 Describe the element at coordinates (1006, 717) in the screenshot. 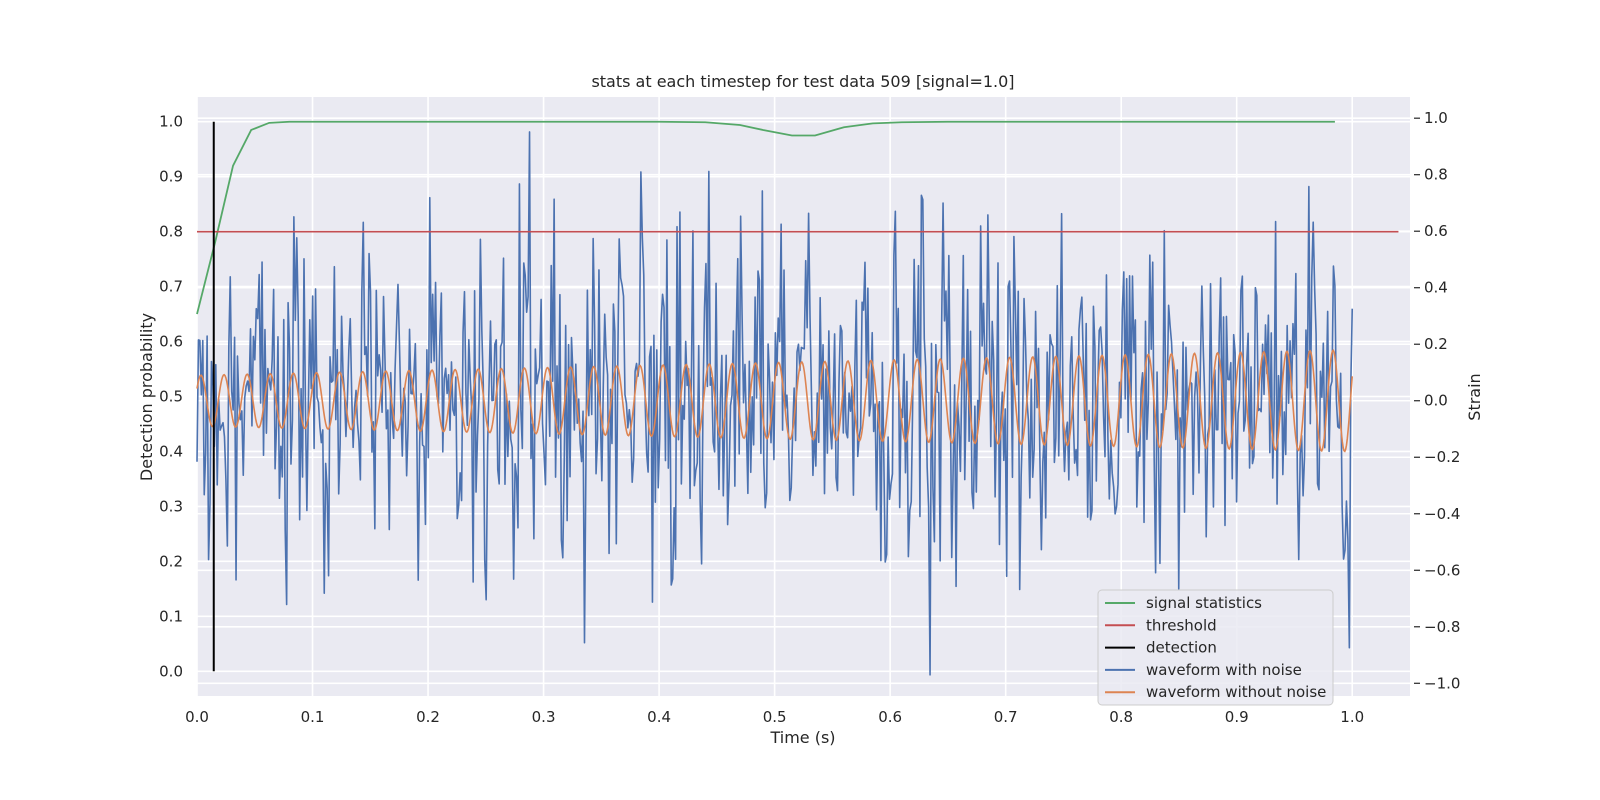

I see `x-tick-label: 0.7` at that location.